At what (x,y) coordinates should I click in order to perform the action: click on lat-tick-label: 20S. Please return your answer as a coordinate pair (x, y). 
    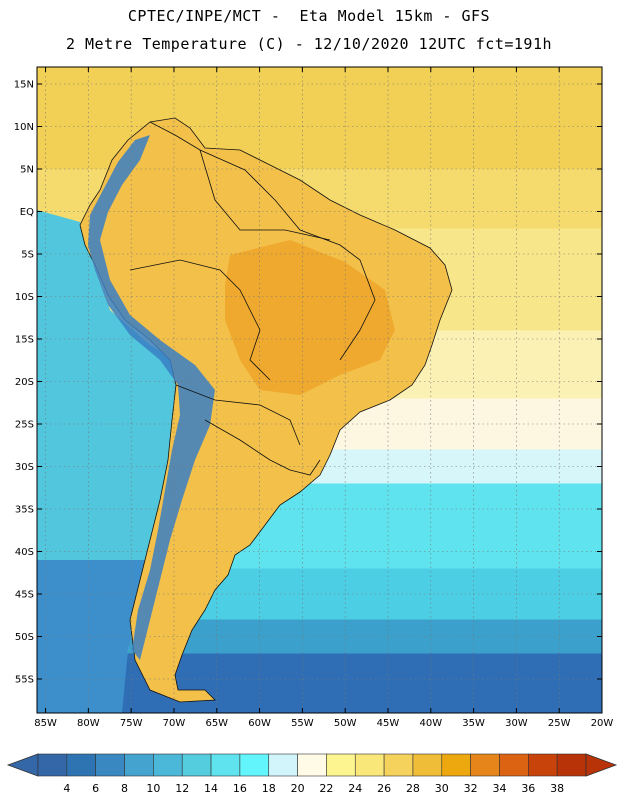
    Looking at the image, I should click on (24, 382).